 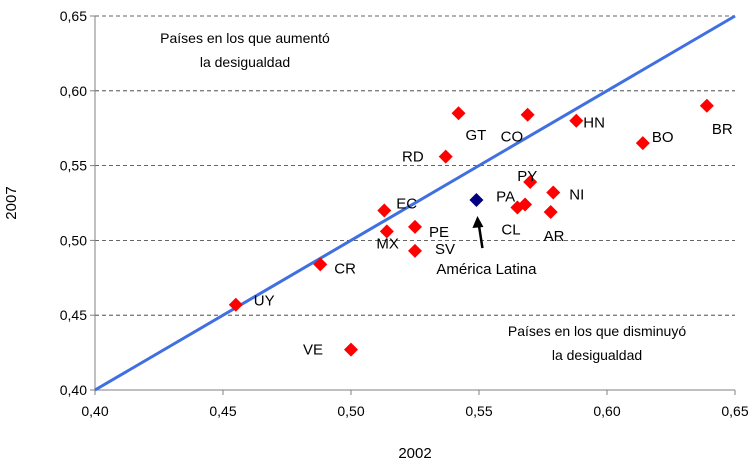 What do you see at coordinates (722, 129) in the screenshot?
I see `data-point-label: BR` at bounding box center [722, 129].